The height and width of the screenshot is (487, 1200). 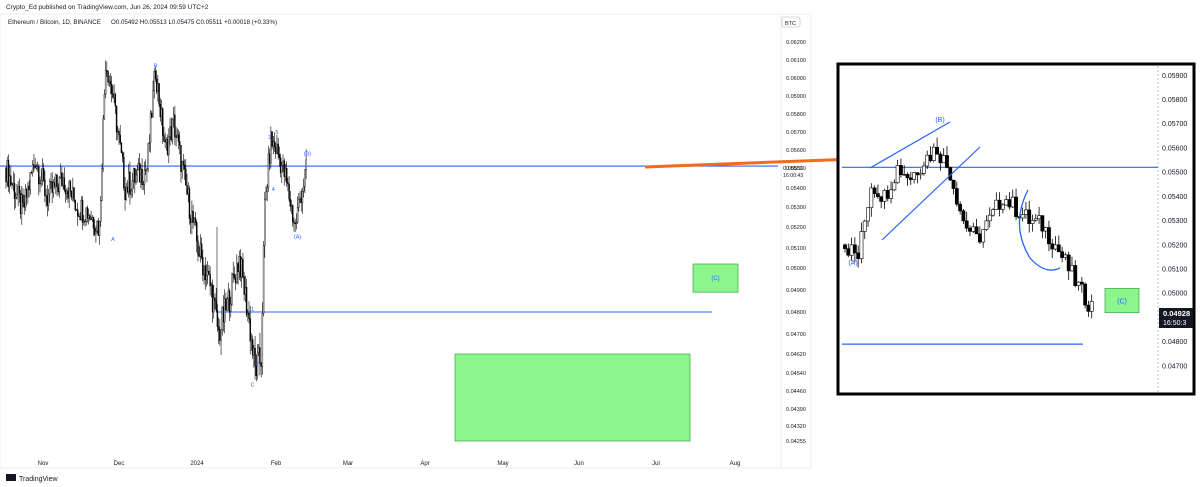 What do you see at coordinates (796, 189) in the screenshot?
I see `price-tick-label: 0.05400` at bounding box center [796, 189].